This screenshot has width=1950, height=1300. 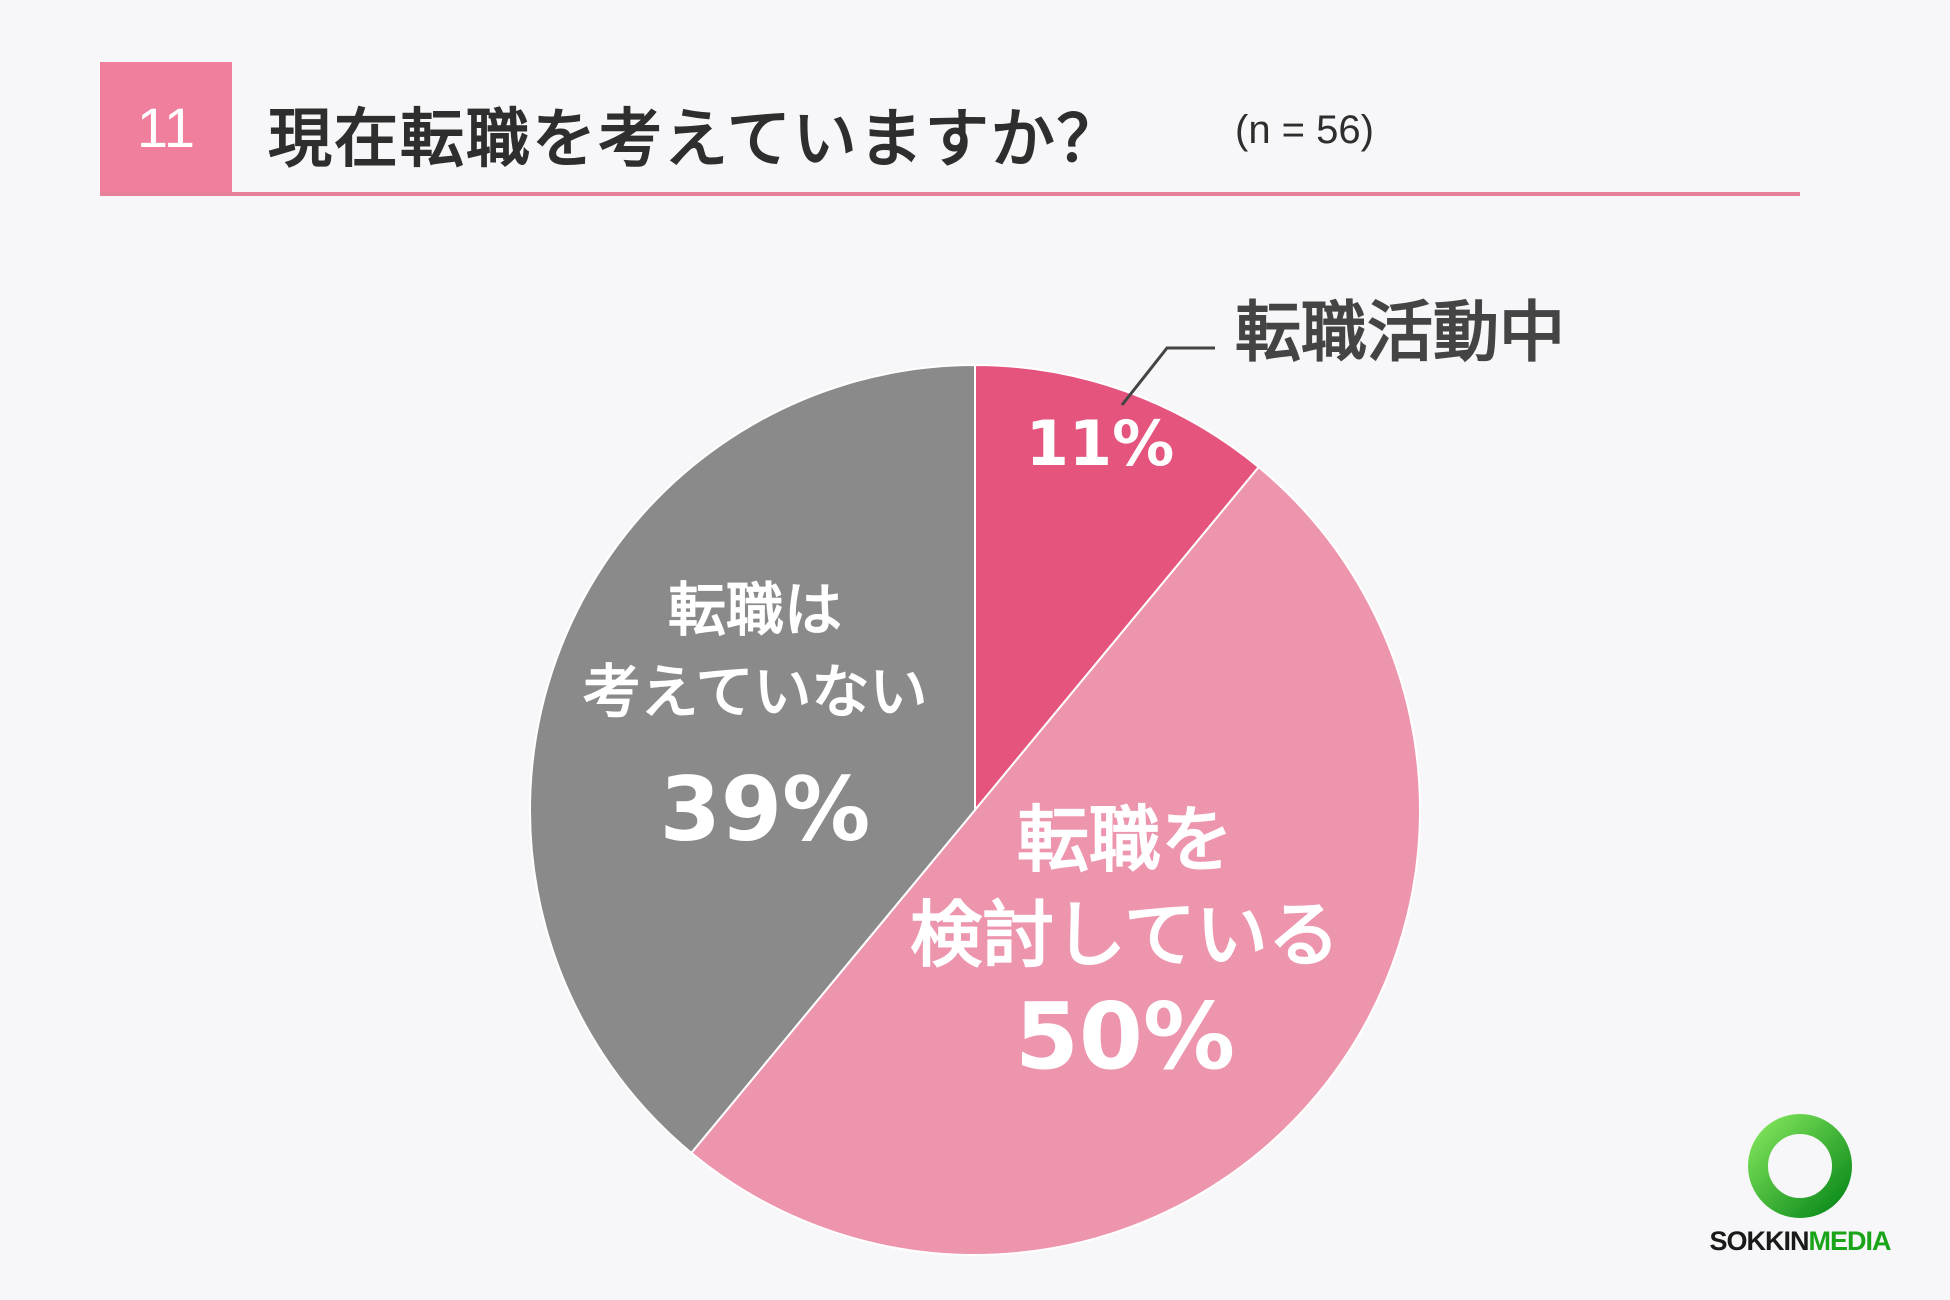 I want to click on sample-size: (n = 56), so click(x=1304, y=130).